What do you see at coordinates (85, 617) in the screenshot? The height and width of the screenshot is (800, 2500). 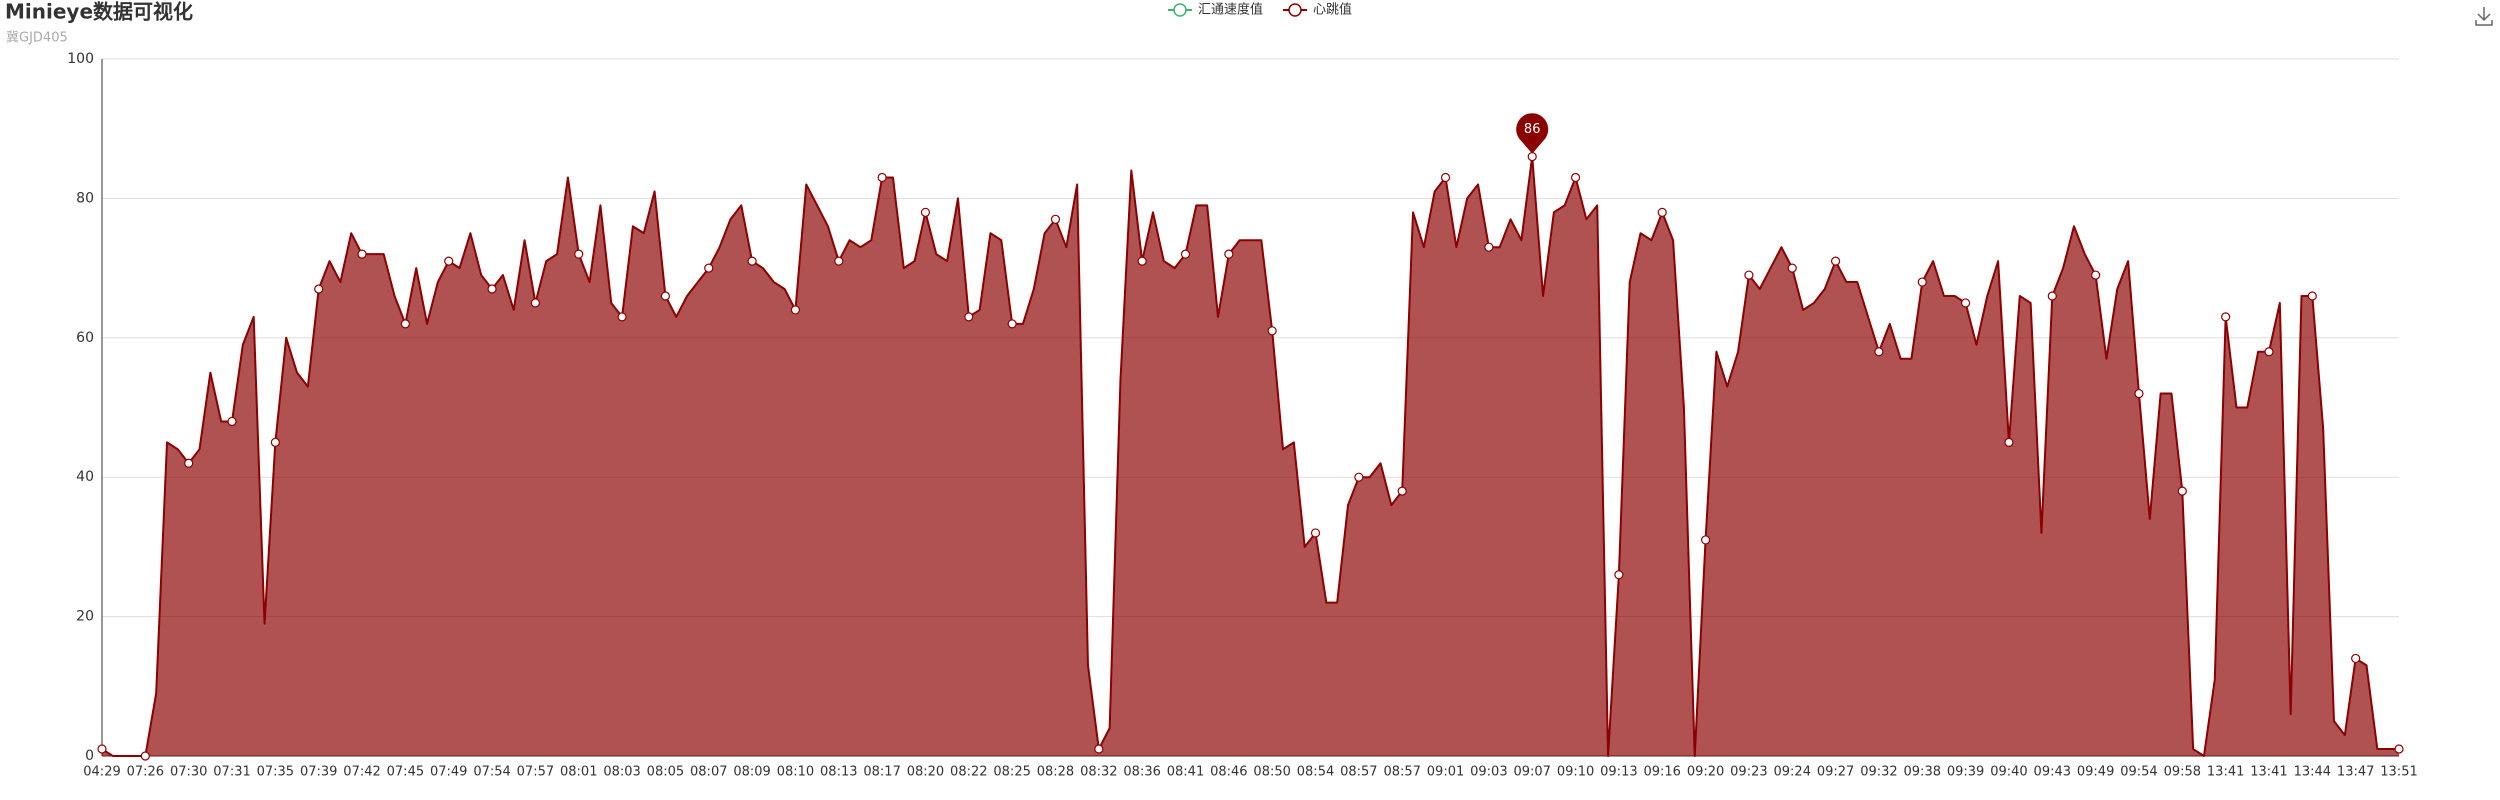 I see `y-tick-label: 20` at bounding box center [85, 617].